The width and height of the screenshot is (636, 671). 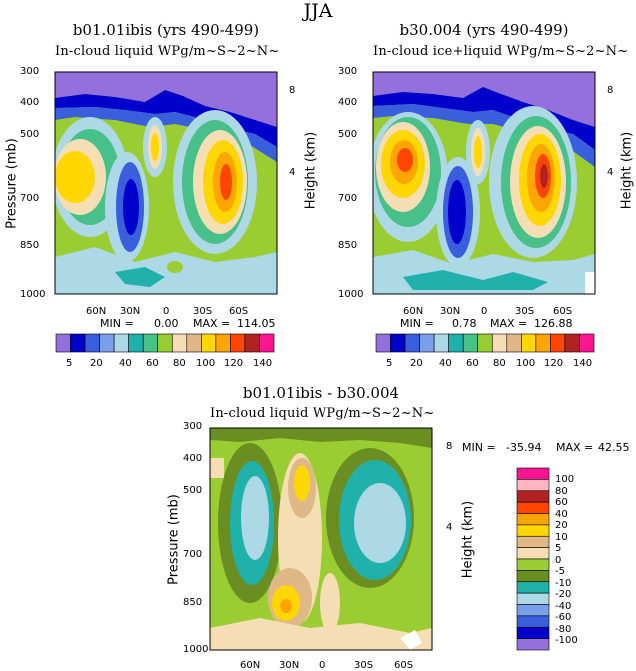 I want to click on left-xtick: 60N, so click(x=96, y=311).